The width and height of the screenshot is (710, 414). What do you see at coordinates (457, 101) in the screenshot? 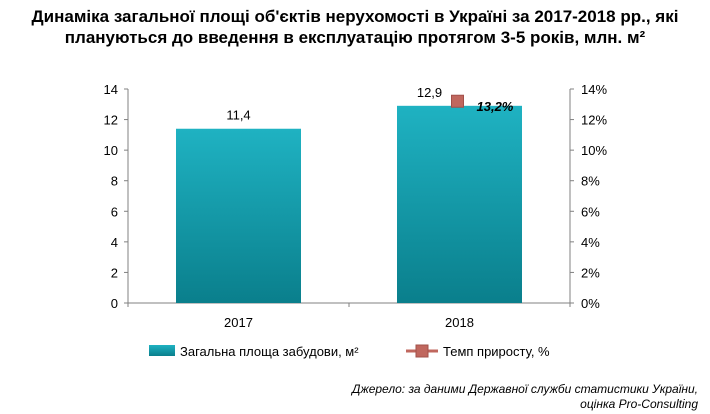
I see `growth-rate-point` at bounding box center [457, 101].